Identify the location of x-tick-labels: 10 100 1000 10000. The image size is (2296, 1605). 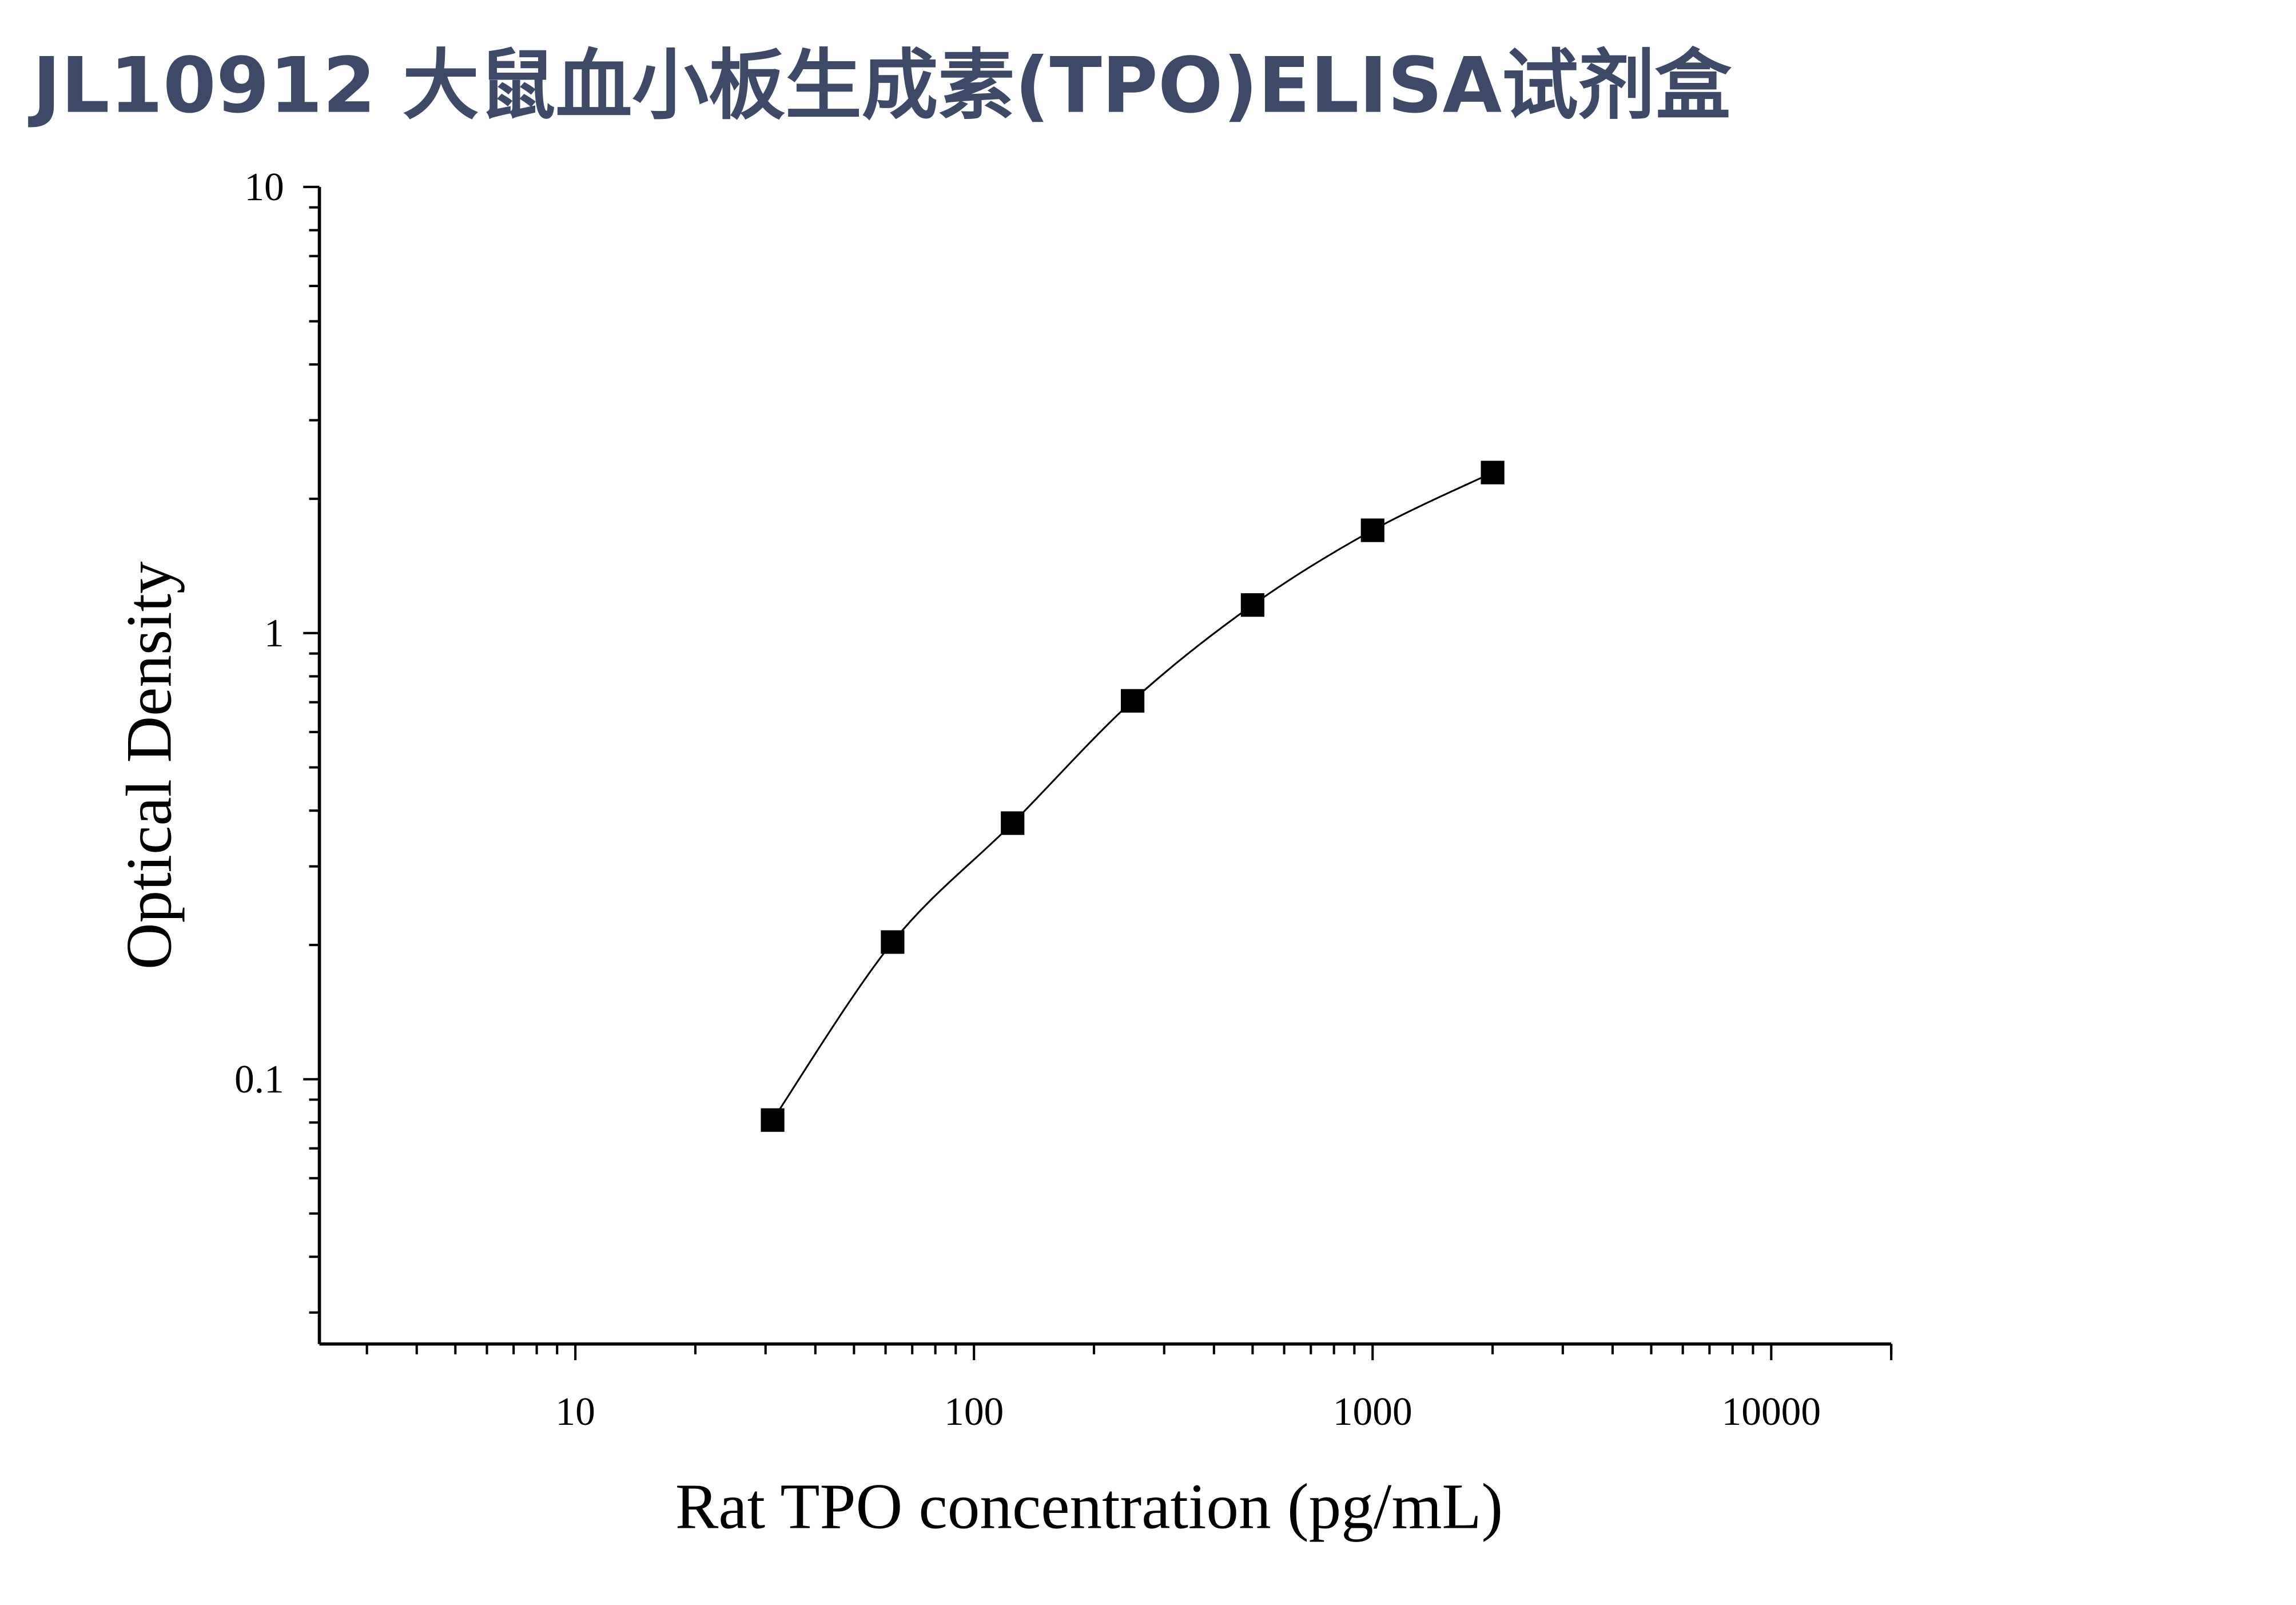
(1188, 1412).